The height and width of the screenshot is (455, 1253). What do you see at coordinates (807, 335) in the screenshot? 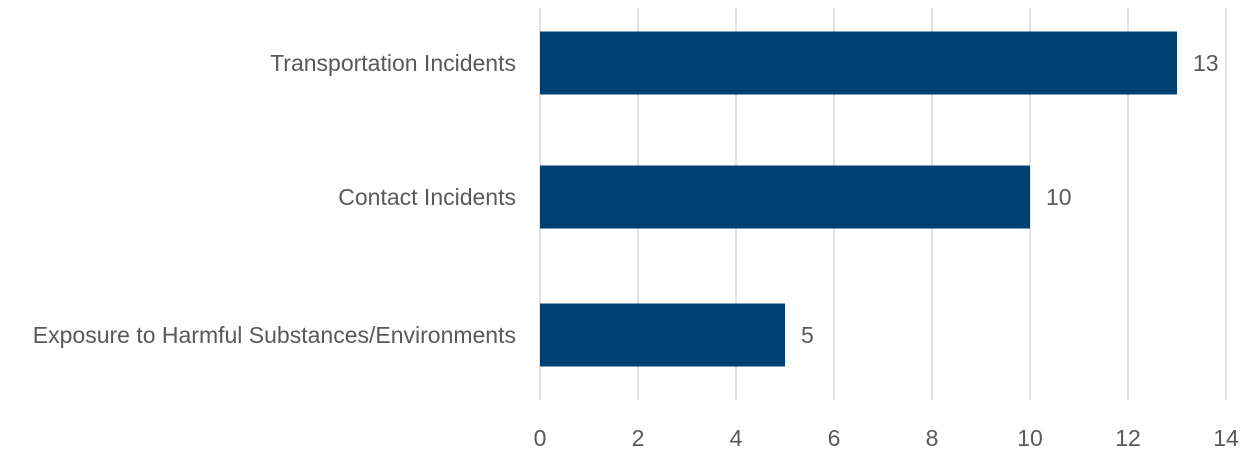
I see `data-label: 5` at bounding box center [807, 335].